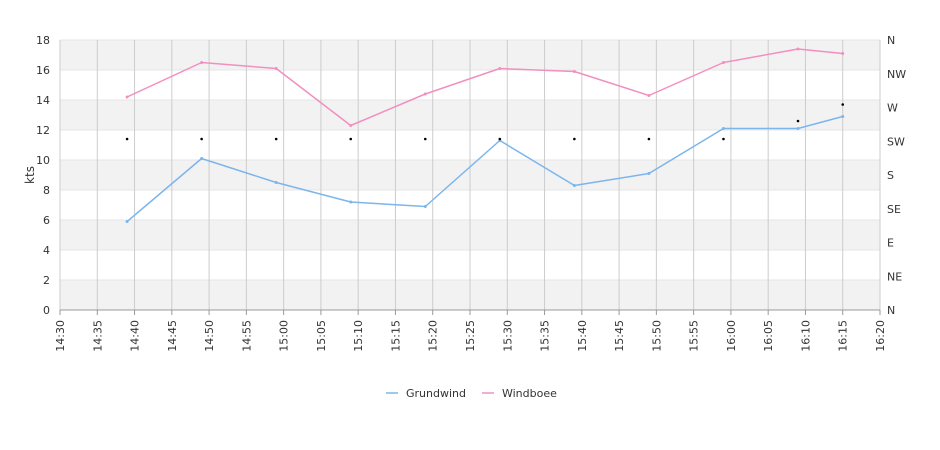 The width and height of the screenshot is (940, 450). Describe the element at coordinates (896, 74) in the screenshot. I see `right-axis-label: NW` at that location.